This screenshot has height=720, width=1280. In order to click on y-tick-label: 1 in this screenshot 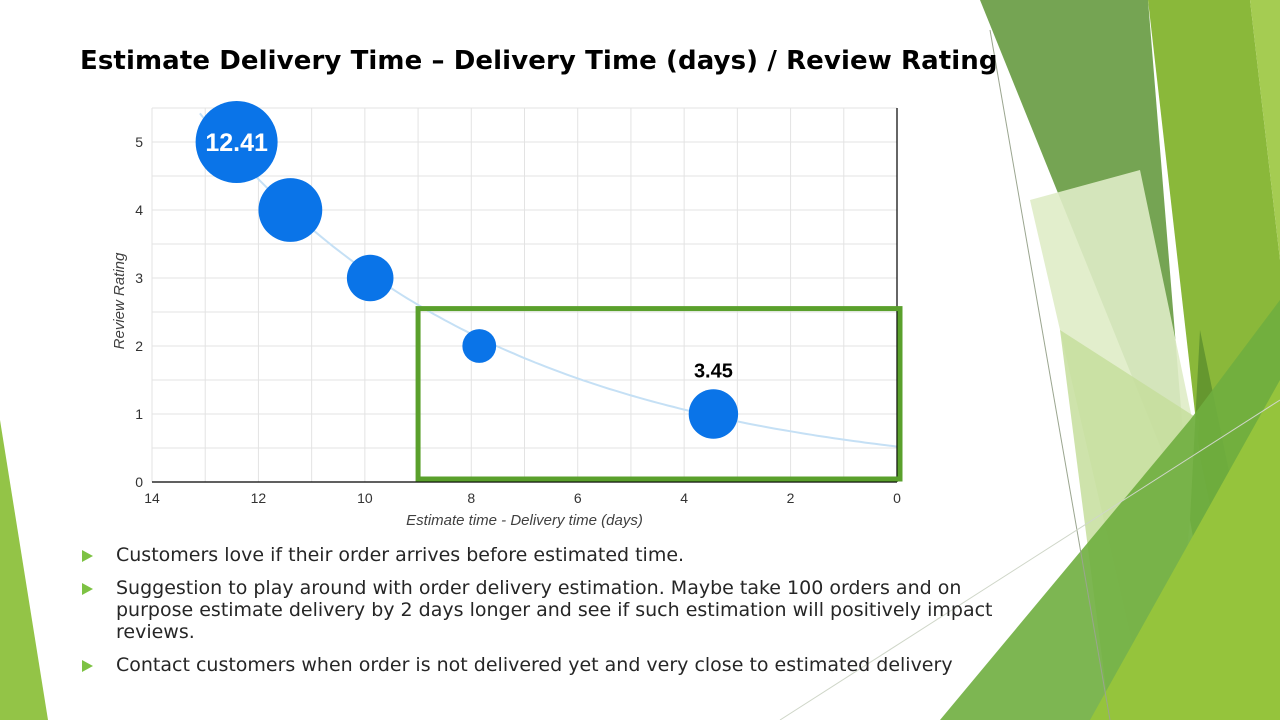, I will do `click(139, 414)`.